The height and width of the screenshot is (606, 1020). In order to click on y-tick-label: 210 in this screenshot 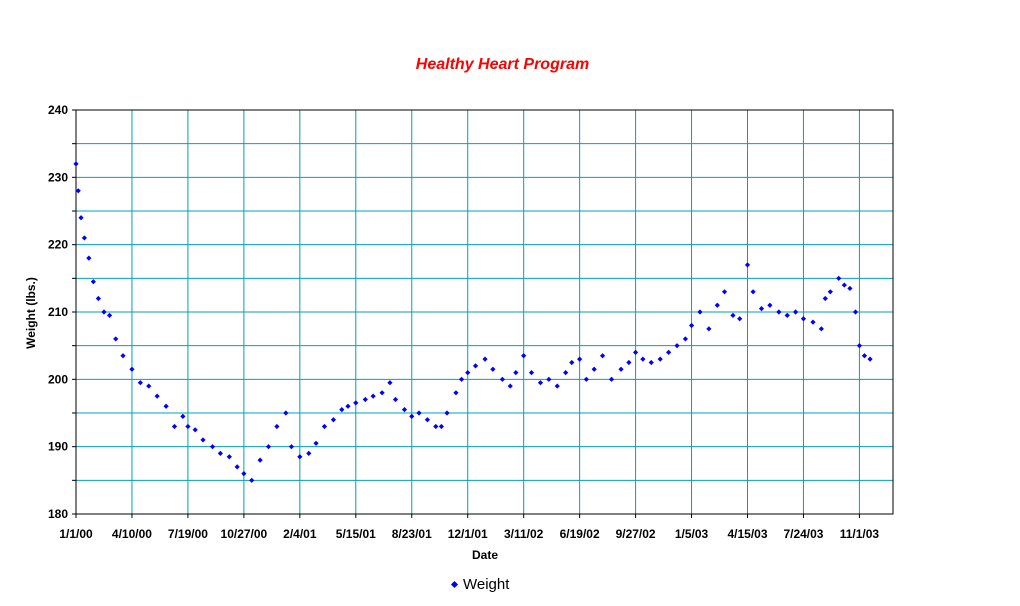, I will do `click(58, 312)`.